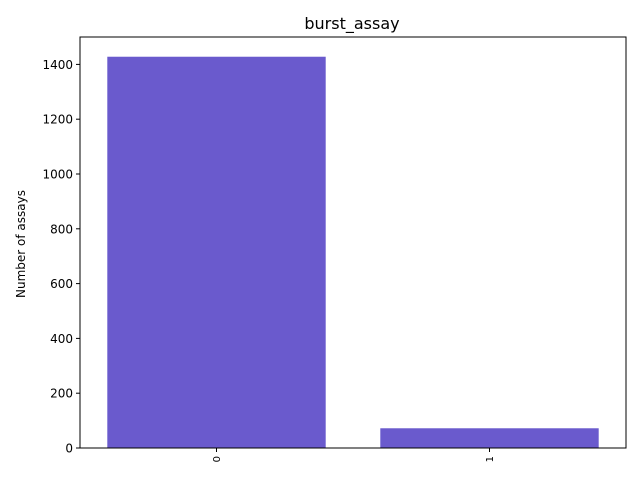 The image size is (640, 485). I want to click on y-tick-label: 1400, so click(57, 65).